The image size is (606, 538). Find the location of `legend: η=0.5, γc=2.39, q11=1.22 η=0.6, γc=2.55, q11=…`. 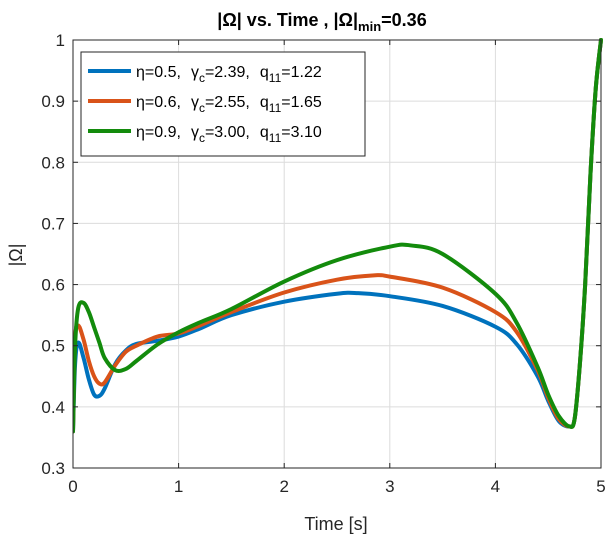

legend: η=0.5, γc=2.39, q11=1.22 η=0.6, γc=2.55, q11=… is located at coordinates (223, 104).